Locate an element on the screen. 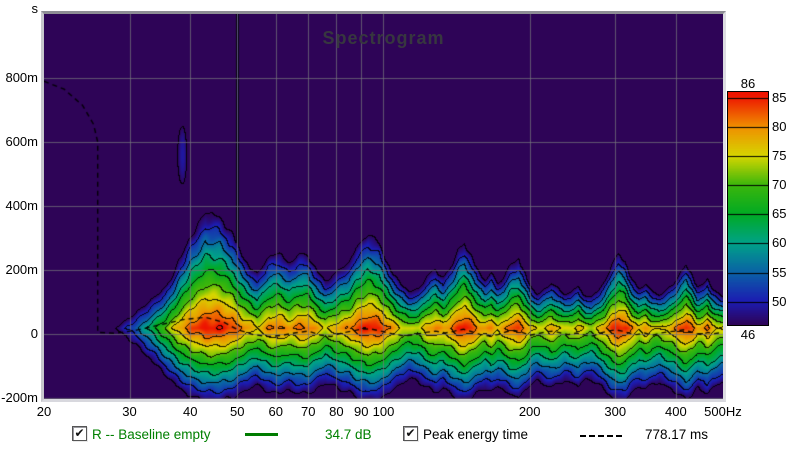 The image size is (800, 452). x-tick-500: 500Hz is located at coordinates (723, 411).